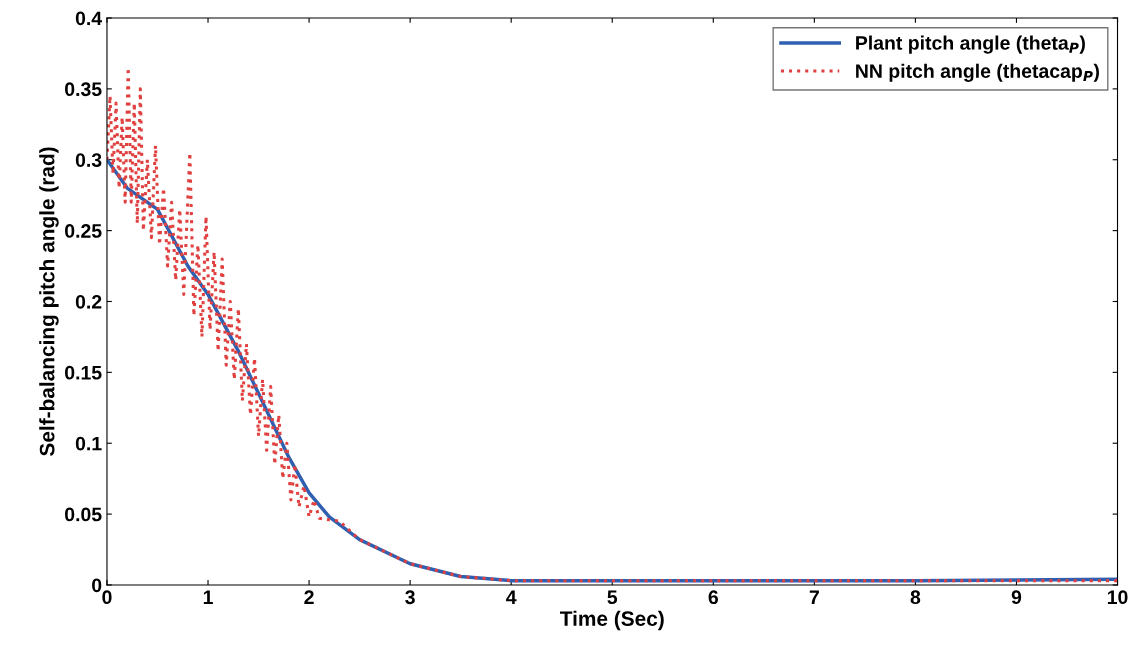 The height and width of the screenshot is (667, 1138). What do you see at coordinates (1016, 597) in the screenshot?
I see `x-tick-label: 9` at bounding box center [1016, 597].